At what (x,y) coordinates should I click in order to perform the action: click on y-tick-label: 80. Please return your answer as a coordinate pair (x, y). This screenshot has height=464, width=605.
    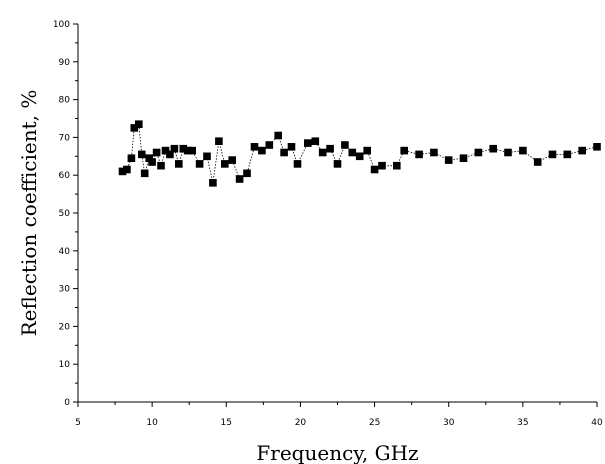
    Looking at the image, I should click on (65, 101).